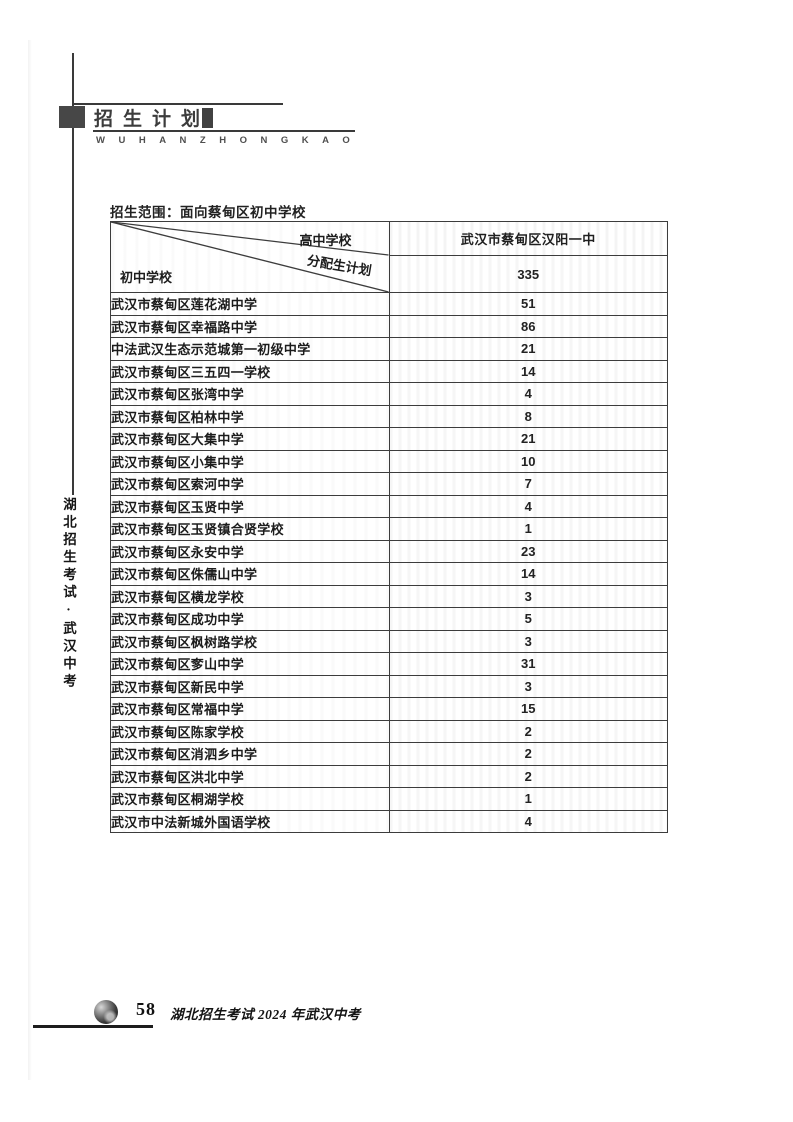  What do you see at coordinates (250, 776) in the screenshot?
I see `school-name-cell: 武汉市蔡甸区洪北中学` at bounding box center [250, 776].